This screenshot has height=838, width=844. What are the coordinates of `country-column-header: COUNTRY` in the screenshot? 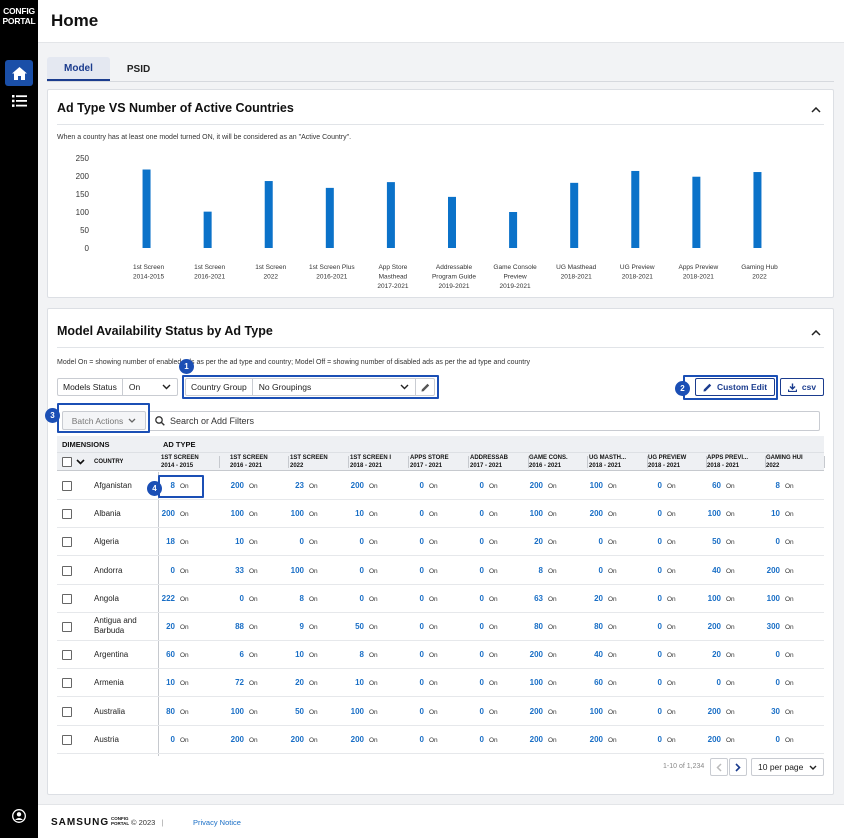 It's located at (109, 462).